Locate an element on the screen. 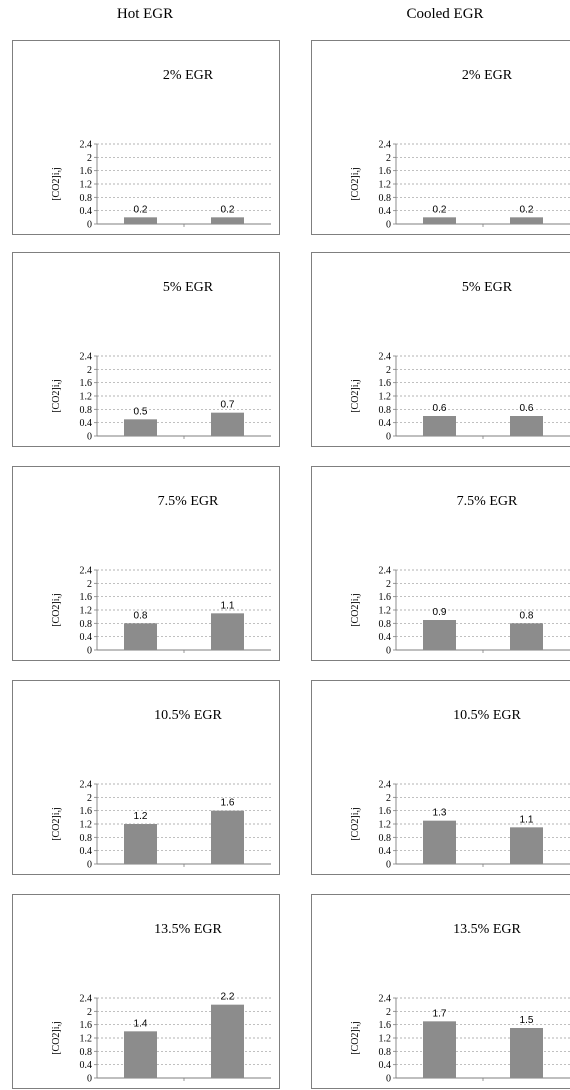  data-label: 1.6 is located at coordinates (228, 803).